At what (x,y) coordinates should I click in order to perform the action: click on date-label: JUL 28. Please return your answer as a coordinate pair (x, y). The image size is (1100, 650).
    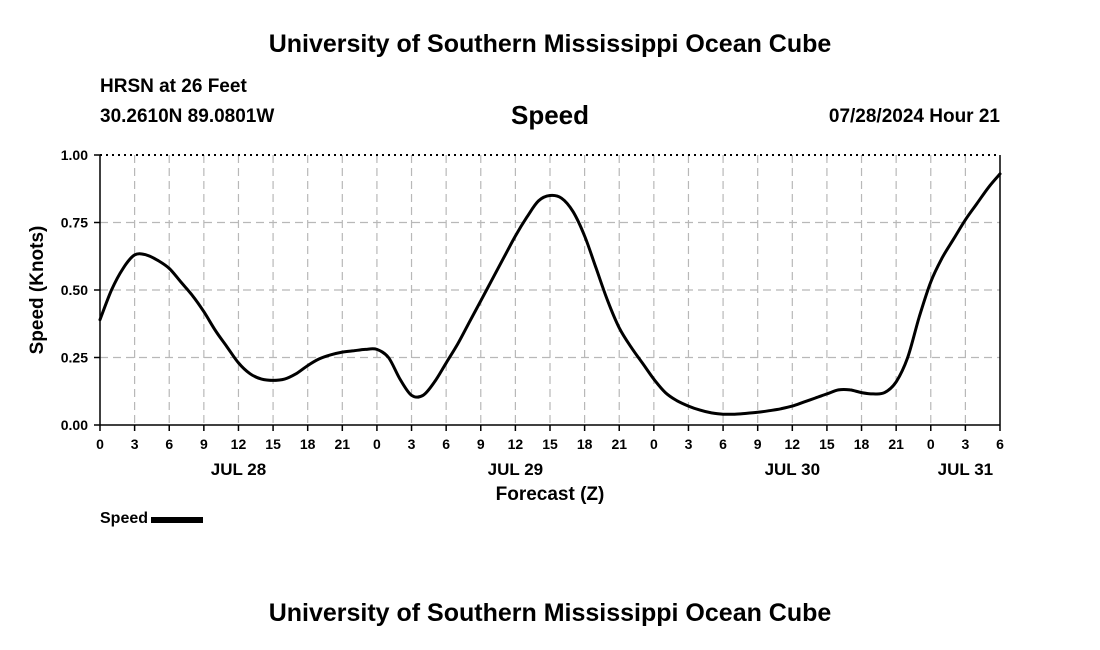
    Looking at the image, I should click on (238, 469).